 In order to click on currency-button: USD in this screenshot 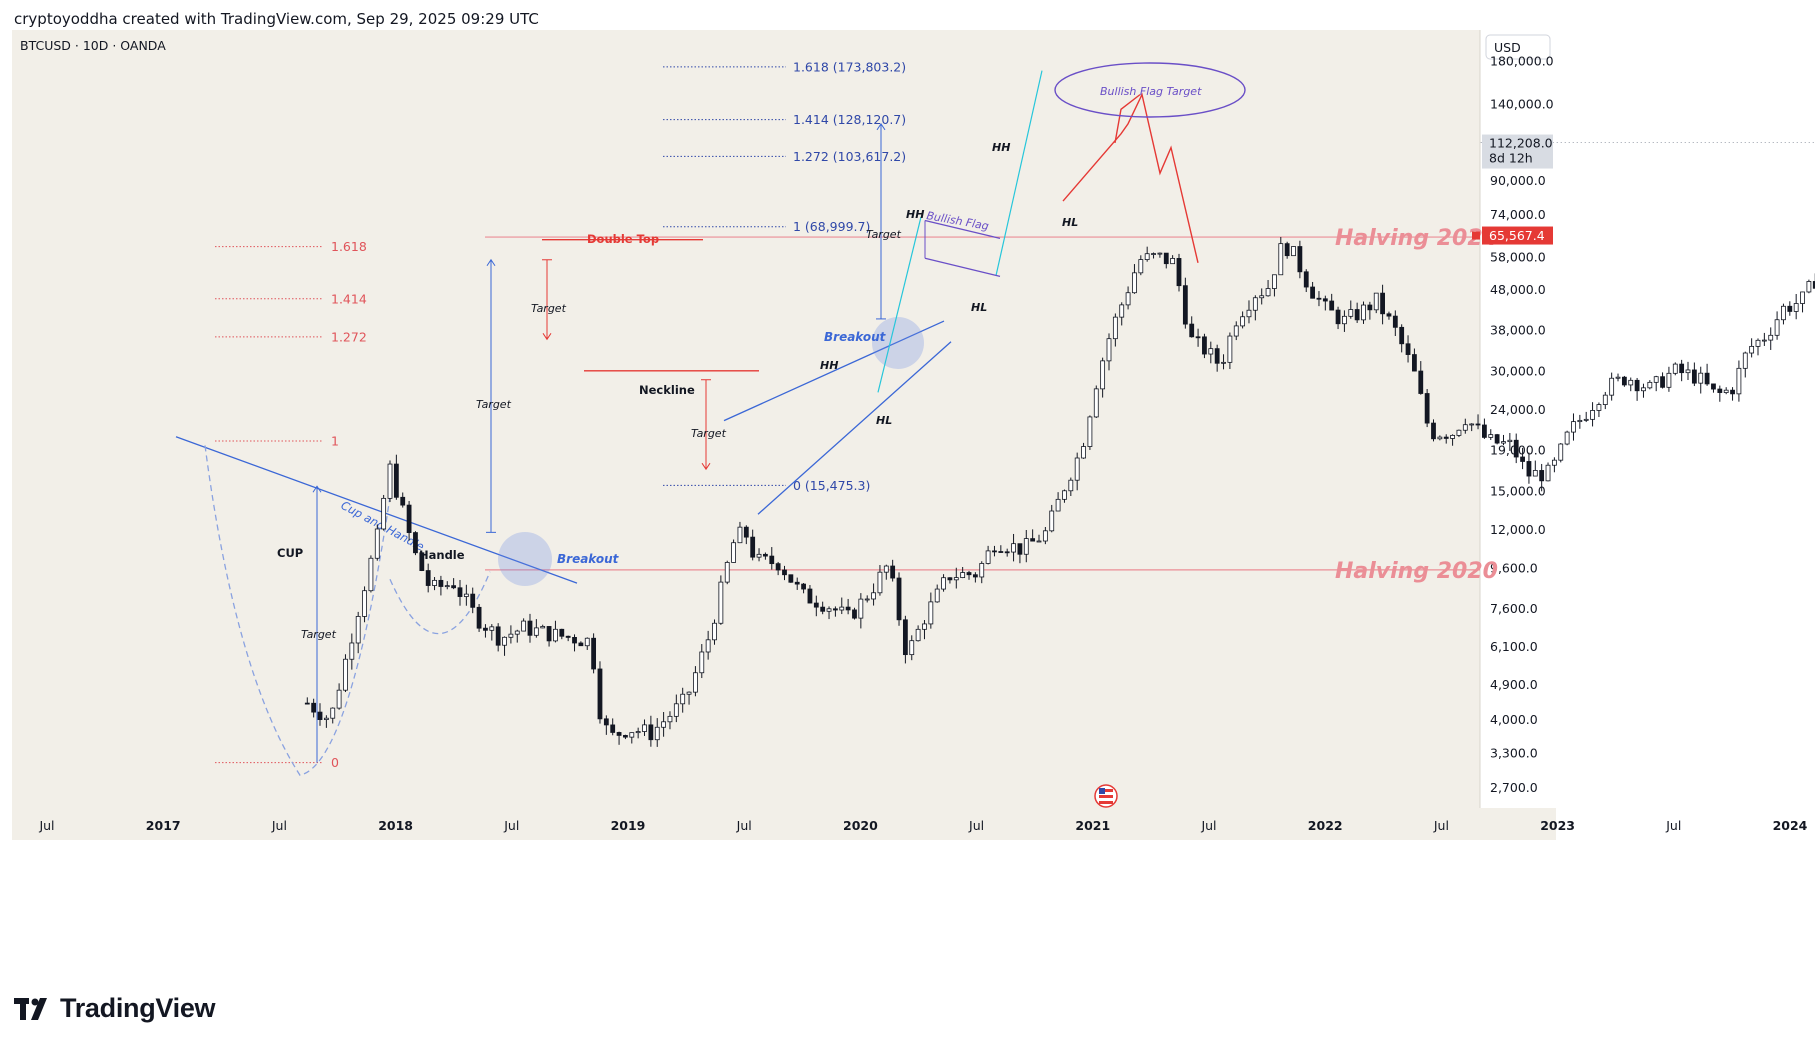, I will do `click(1518, 47)`.